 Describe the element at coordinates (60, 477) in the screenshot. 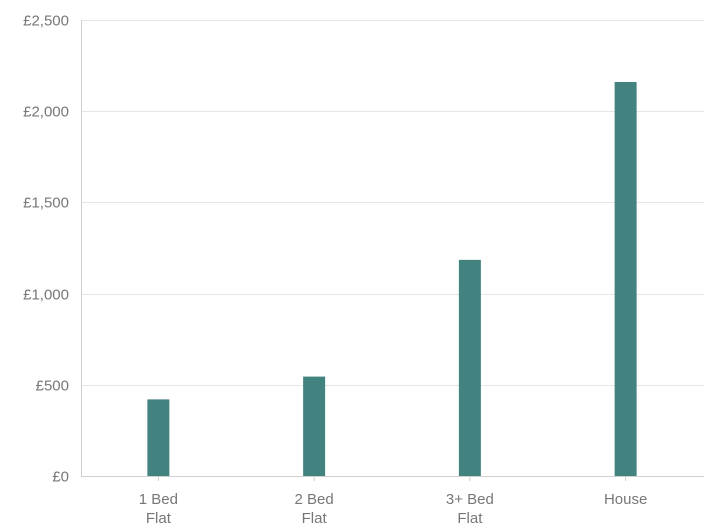

I see `y-tick-label: £0` at that location.